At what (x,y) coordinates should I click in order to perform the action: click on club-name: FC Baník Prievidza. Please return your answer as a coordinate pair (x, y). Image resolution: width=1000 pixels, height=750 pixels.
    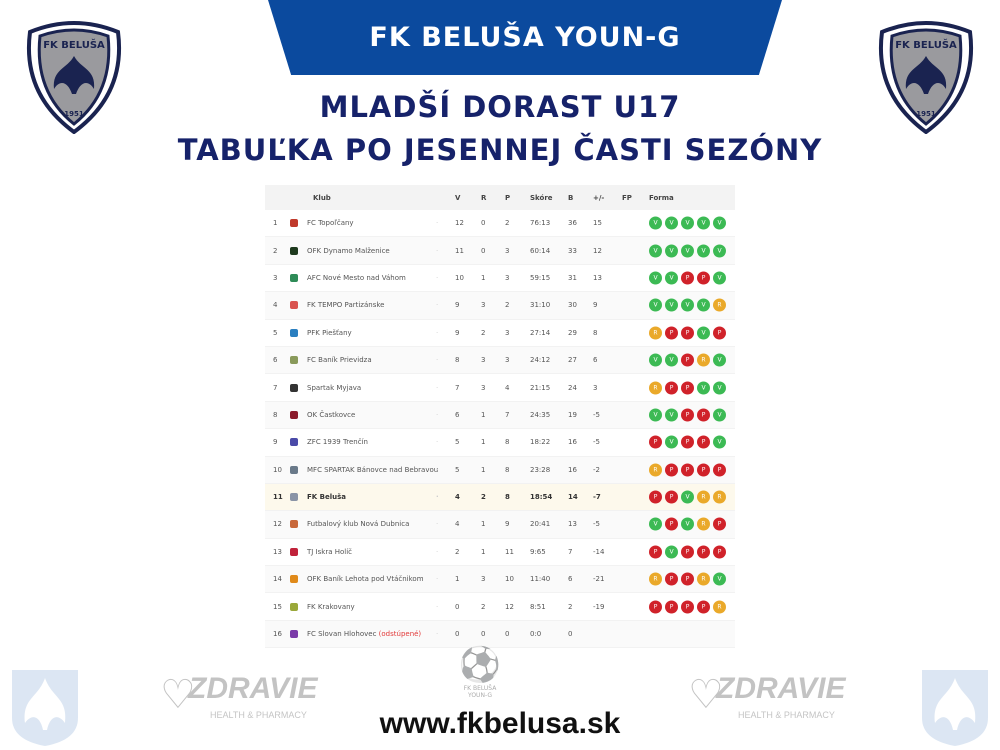
    Looking at the image, I should click on (339, 360).